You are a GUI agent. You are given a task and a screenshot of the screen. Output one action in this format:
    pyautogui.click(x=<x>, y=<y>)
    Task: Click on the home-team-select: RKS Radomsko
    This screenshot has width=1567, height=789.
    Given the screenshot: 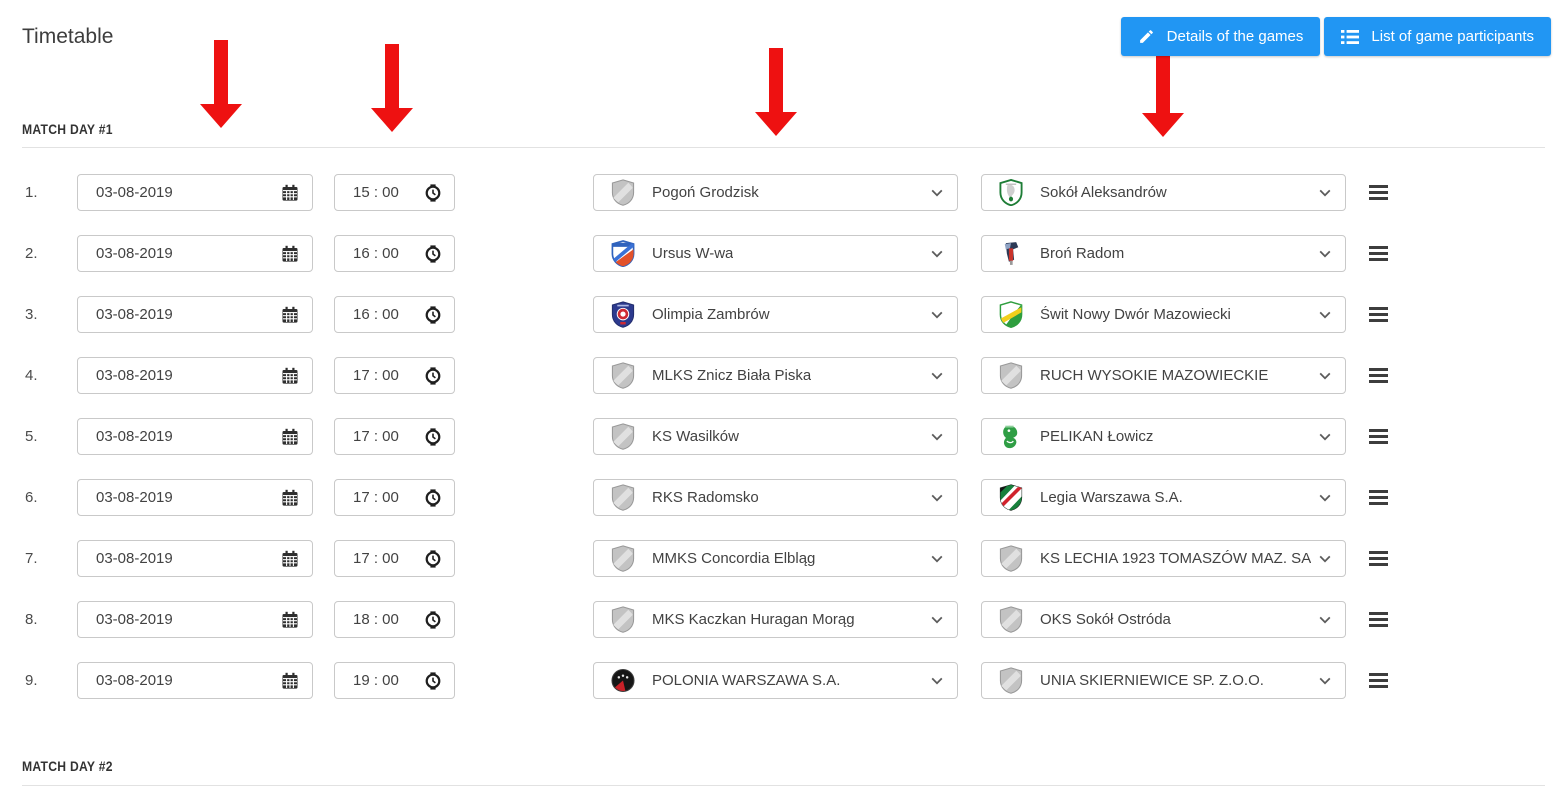 What is the action you would take?
    pyautogui.click(x=775, y=497)
    